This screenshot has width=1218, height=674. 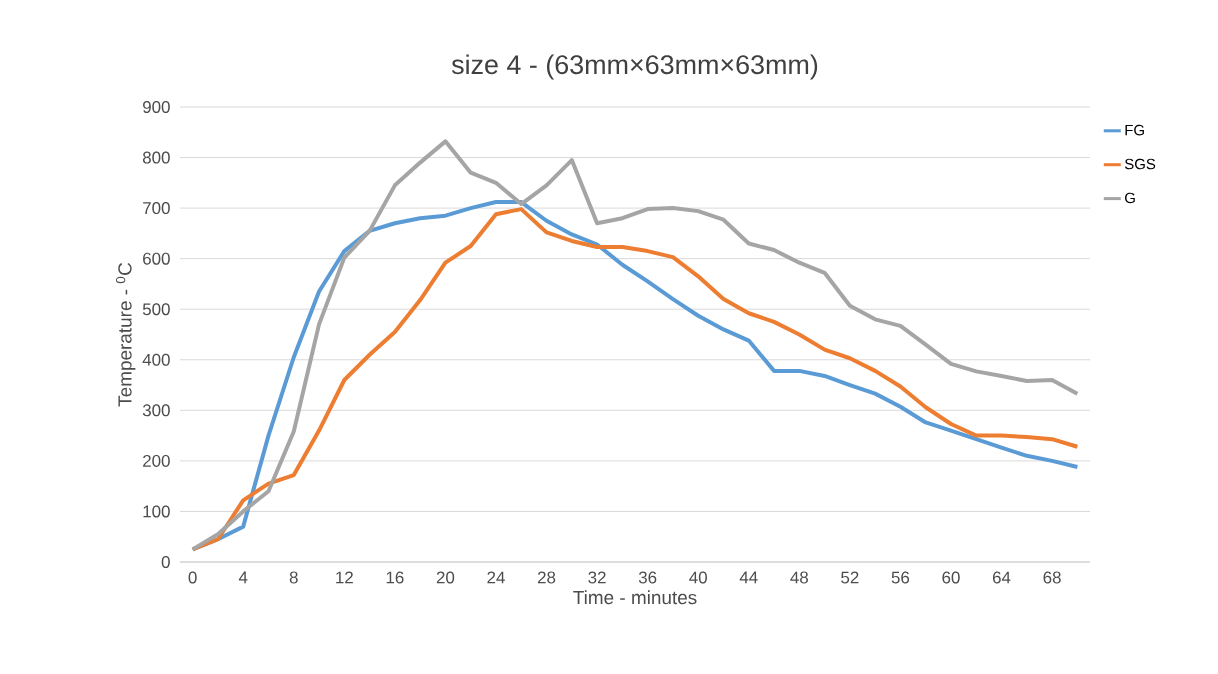 What do you see at coordinates (156, 410) in the screenshot?
I see `y-tick-label: 300` at bounding box center [156, 410].